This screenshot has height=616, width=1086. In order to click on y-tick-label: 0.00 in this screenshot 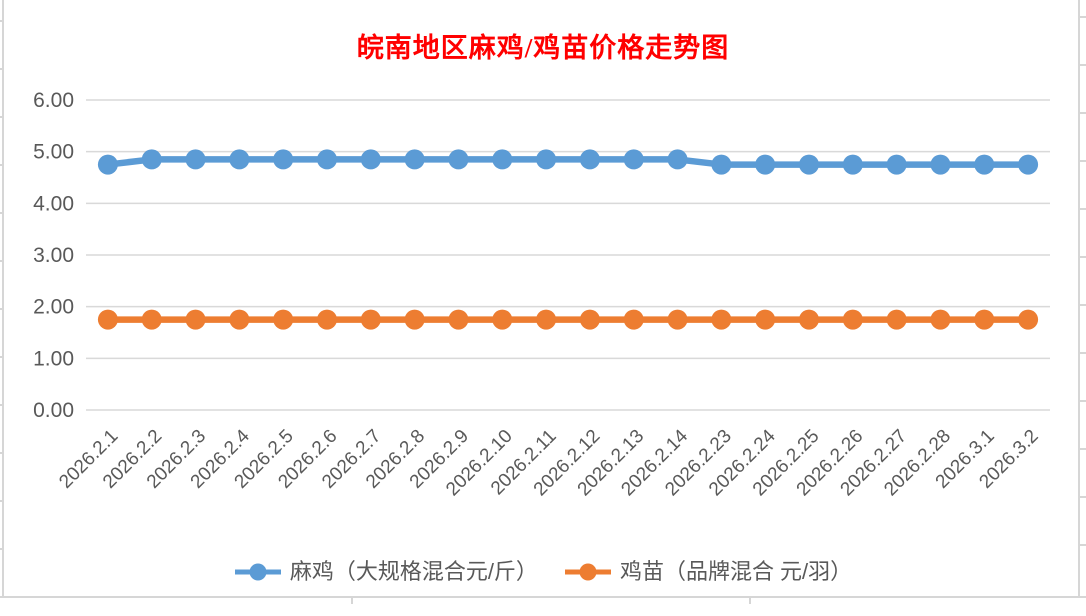, I will do `click(53, 410)`.